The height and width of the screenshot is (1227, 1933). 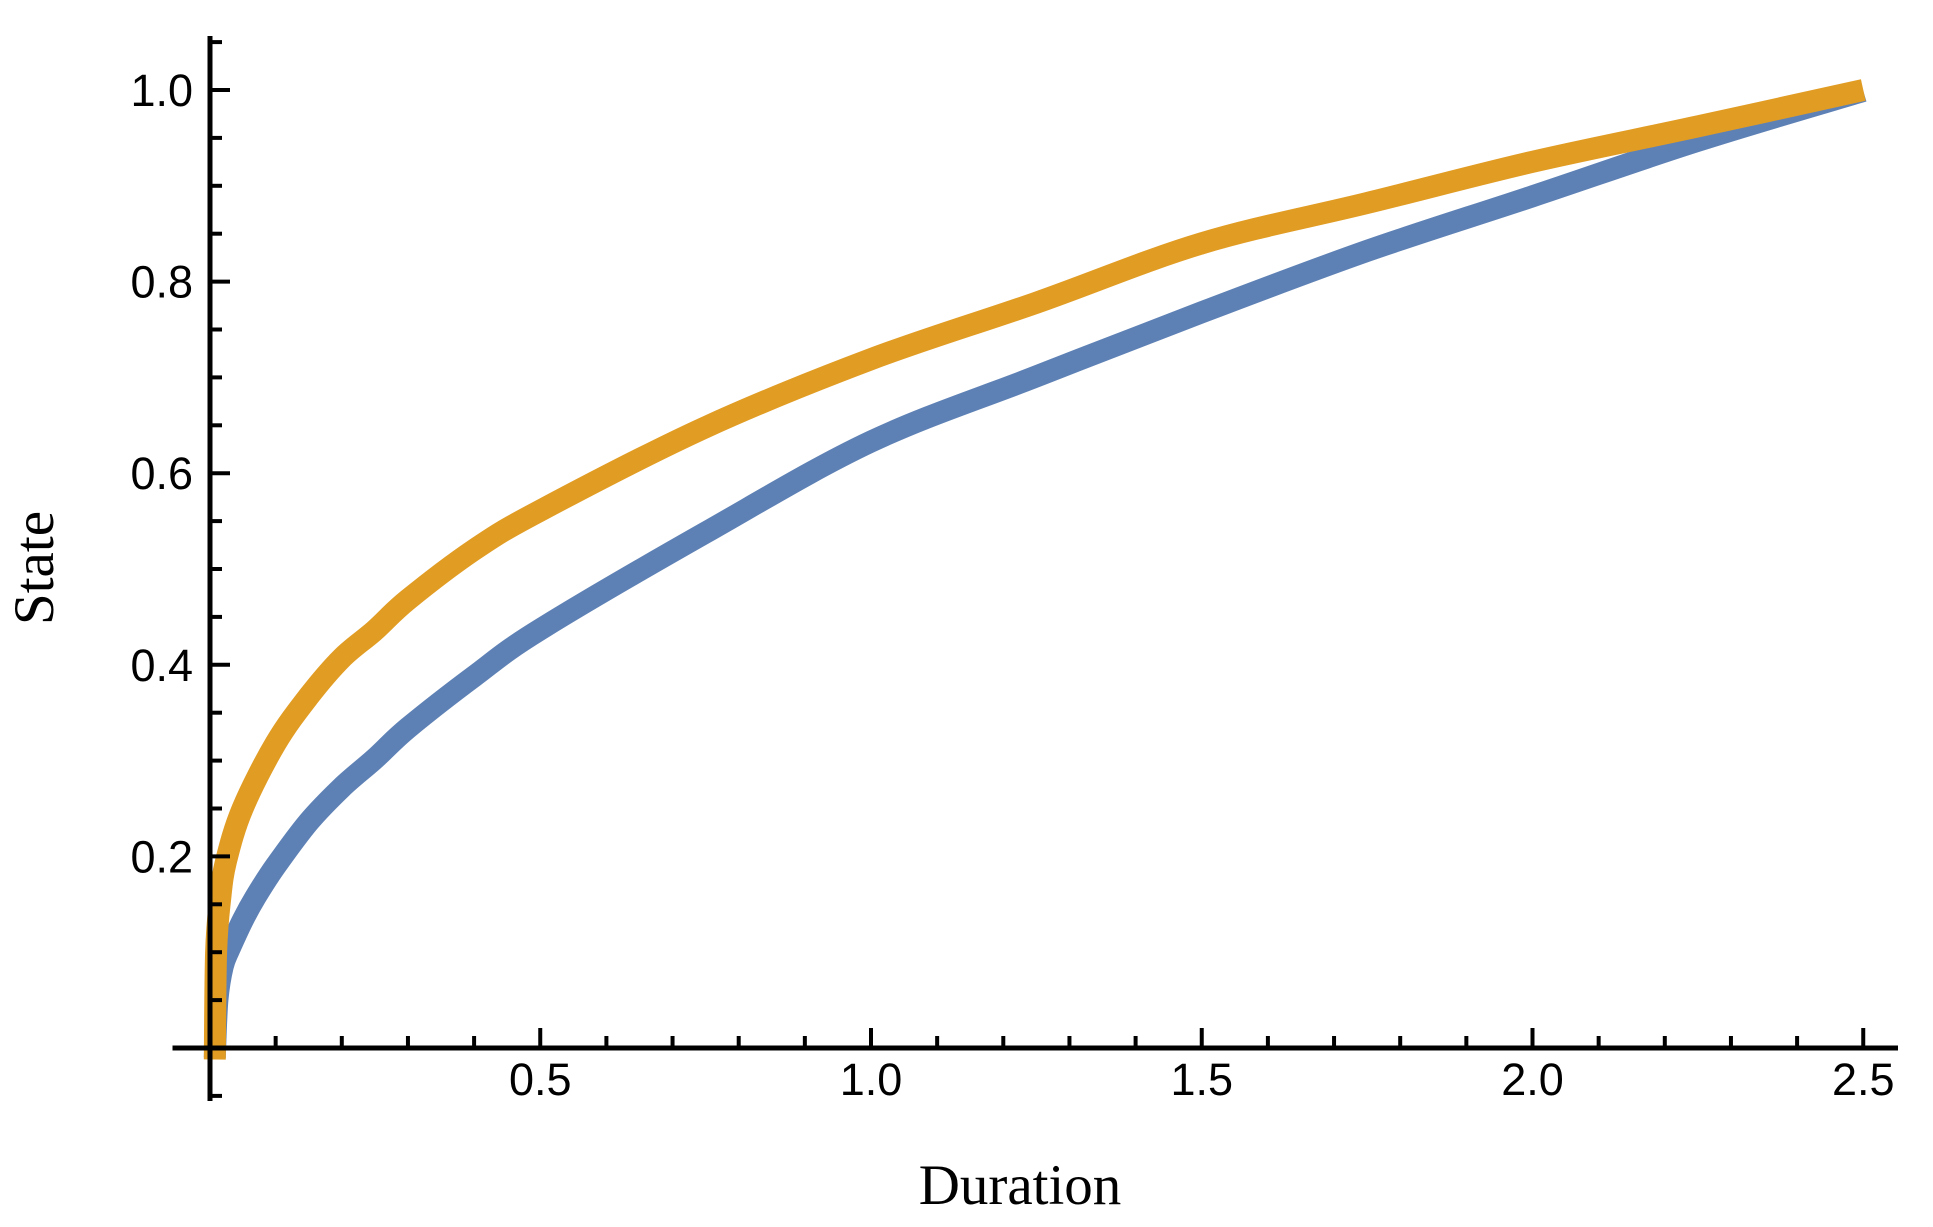 What do you see at coordinates (161, 856) in the screenshot?
I see `y-tick-label: 0.2` at bounding box center [161, 856].